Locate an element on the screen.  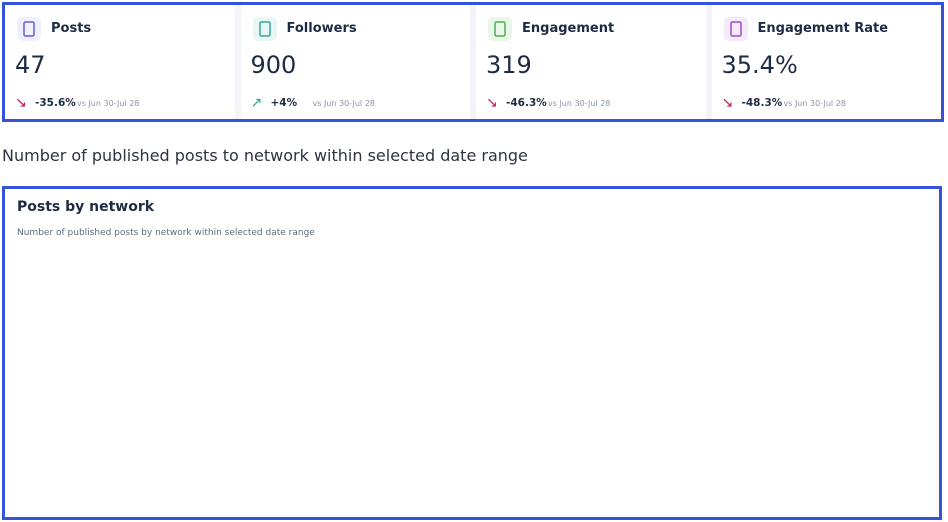
kpi-change: -35.6% is located at coordinates (55, 103).